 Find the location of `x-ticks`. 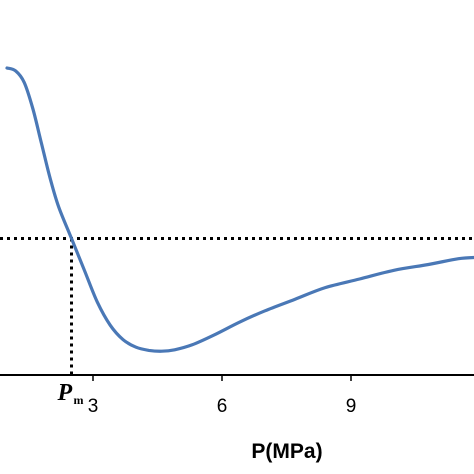

x-ticks is located at coordinates (222, 378).